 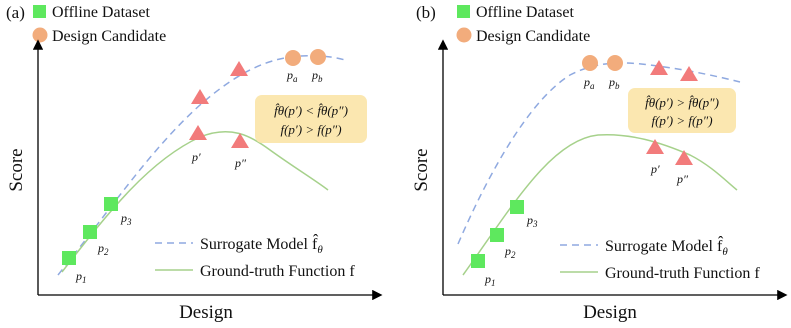 I want to click on panel-label: (b), so click(x=426, y=12).